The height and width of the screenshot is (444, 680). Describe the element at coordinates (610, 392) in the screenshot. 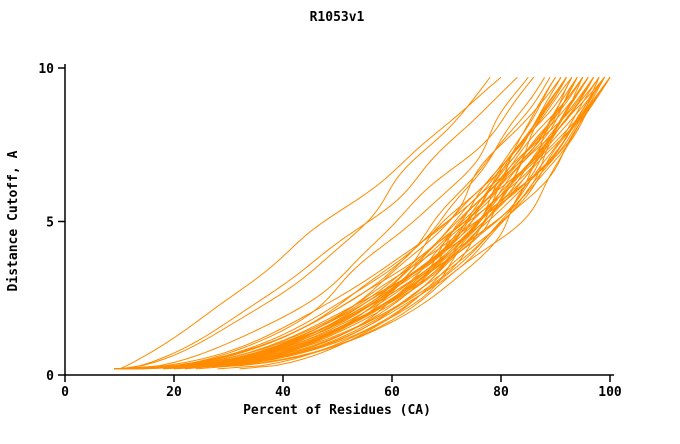

I see `x-tick-label: 100` at that location.